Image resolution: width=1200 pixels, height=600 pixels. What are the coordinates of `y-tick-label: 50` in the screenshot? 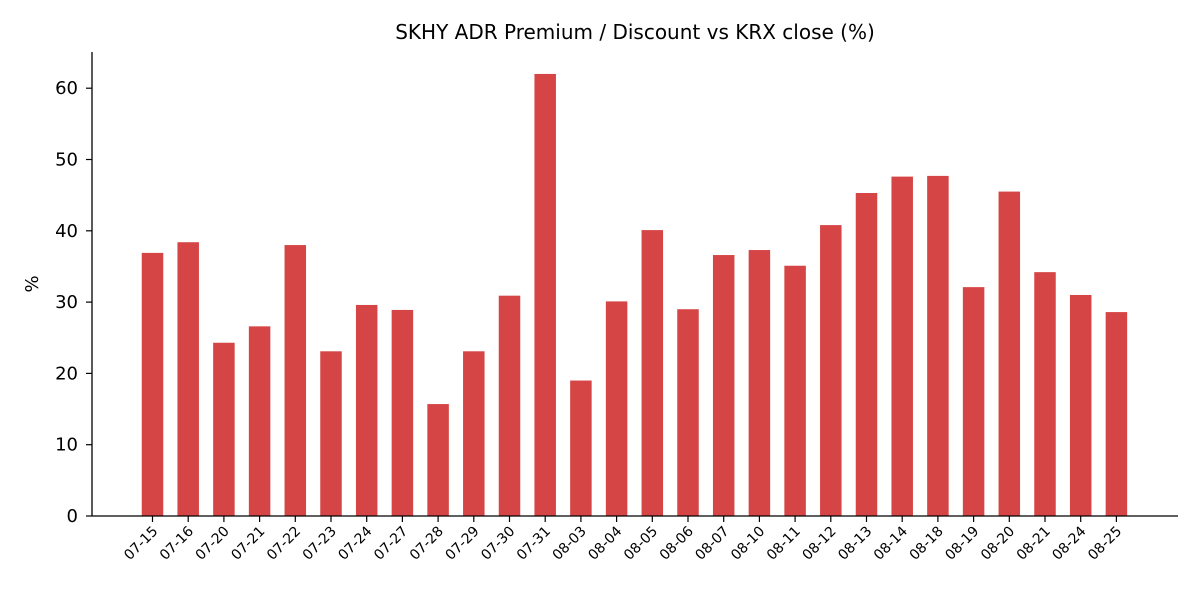 It's located at (66, 160).